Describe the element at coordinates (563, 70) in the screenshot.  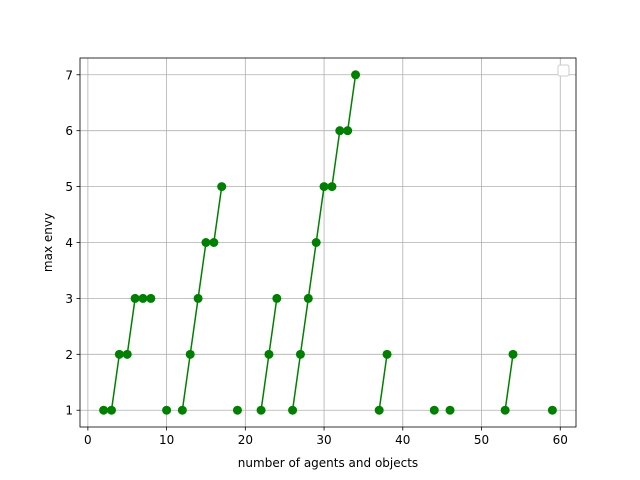
I see `legend-box` at that location.